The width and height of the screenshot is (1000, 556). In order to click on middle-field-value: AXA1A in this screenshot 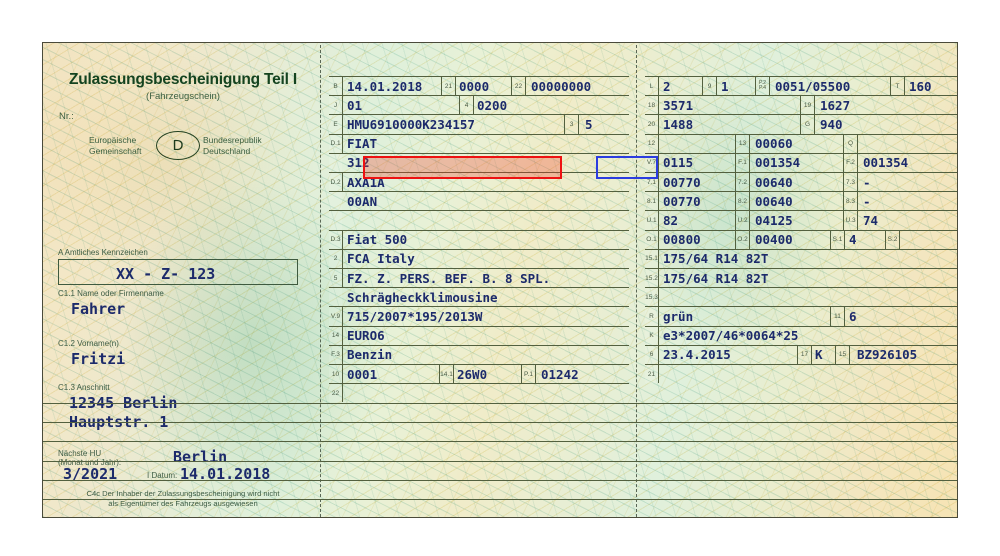, I will do `click(366, 182)`.